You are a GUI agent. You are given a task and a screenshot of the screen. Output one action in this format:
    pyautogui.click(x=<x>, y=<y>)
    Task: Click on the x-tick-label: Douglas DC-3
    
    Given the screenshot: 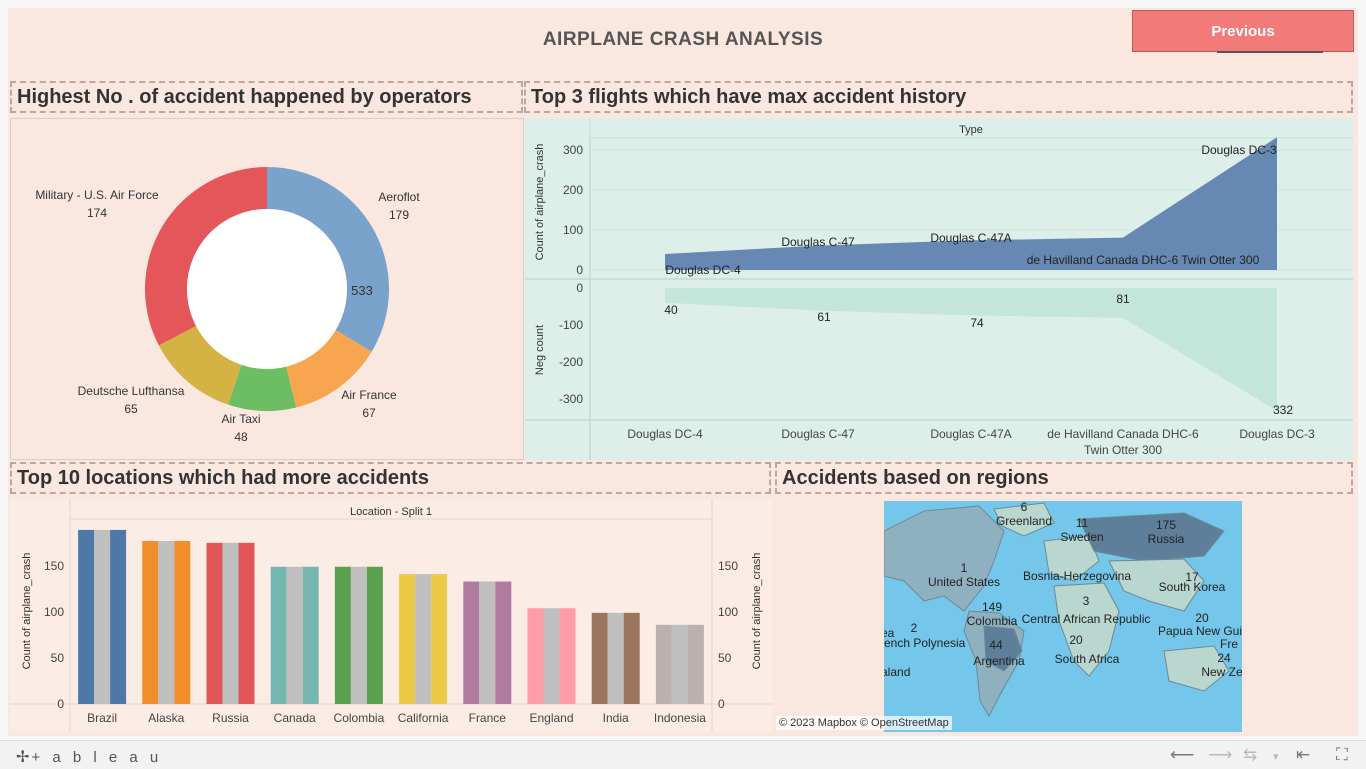 What is the action you would take?
    pyautogui.click(x=1277, y=434)
    